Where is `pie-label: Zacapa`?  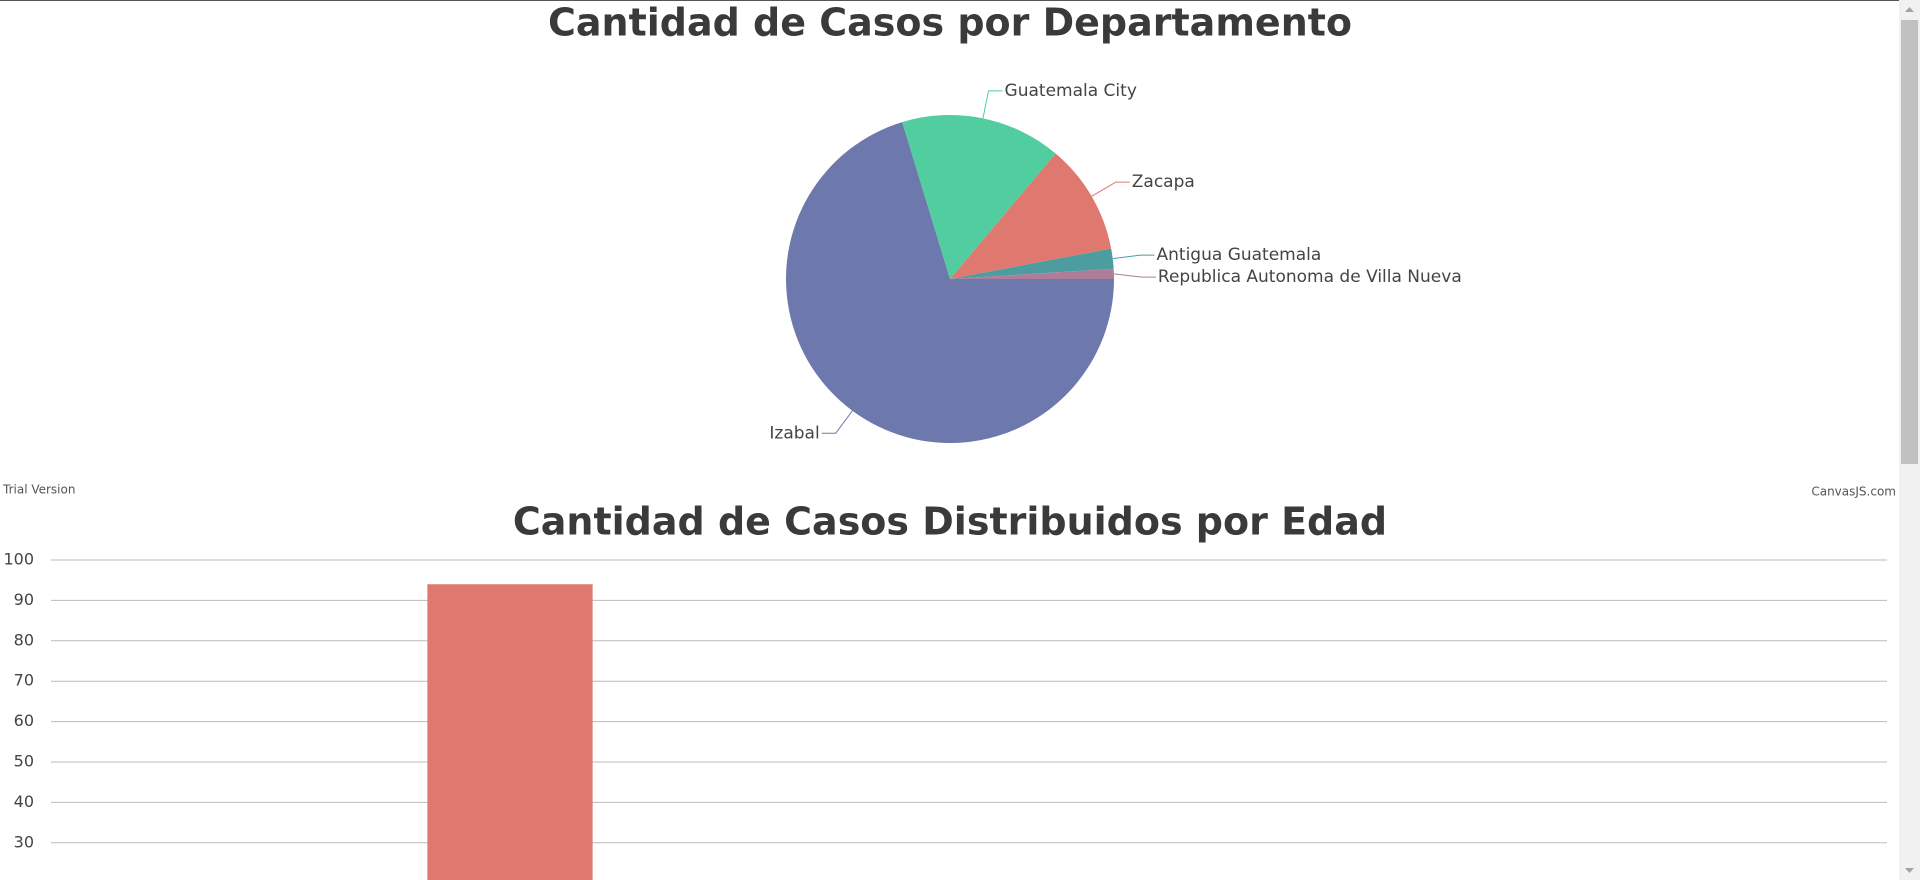 pie-label: Zacapa is located at coordinates (1163, 182).